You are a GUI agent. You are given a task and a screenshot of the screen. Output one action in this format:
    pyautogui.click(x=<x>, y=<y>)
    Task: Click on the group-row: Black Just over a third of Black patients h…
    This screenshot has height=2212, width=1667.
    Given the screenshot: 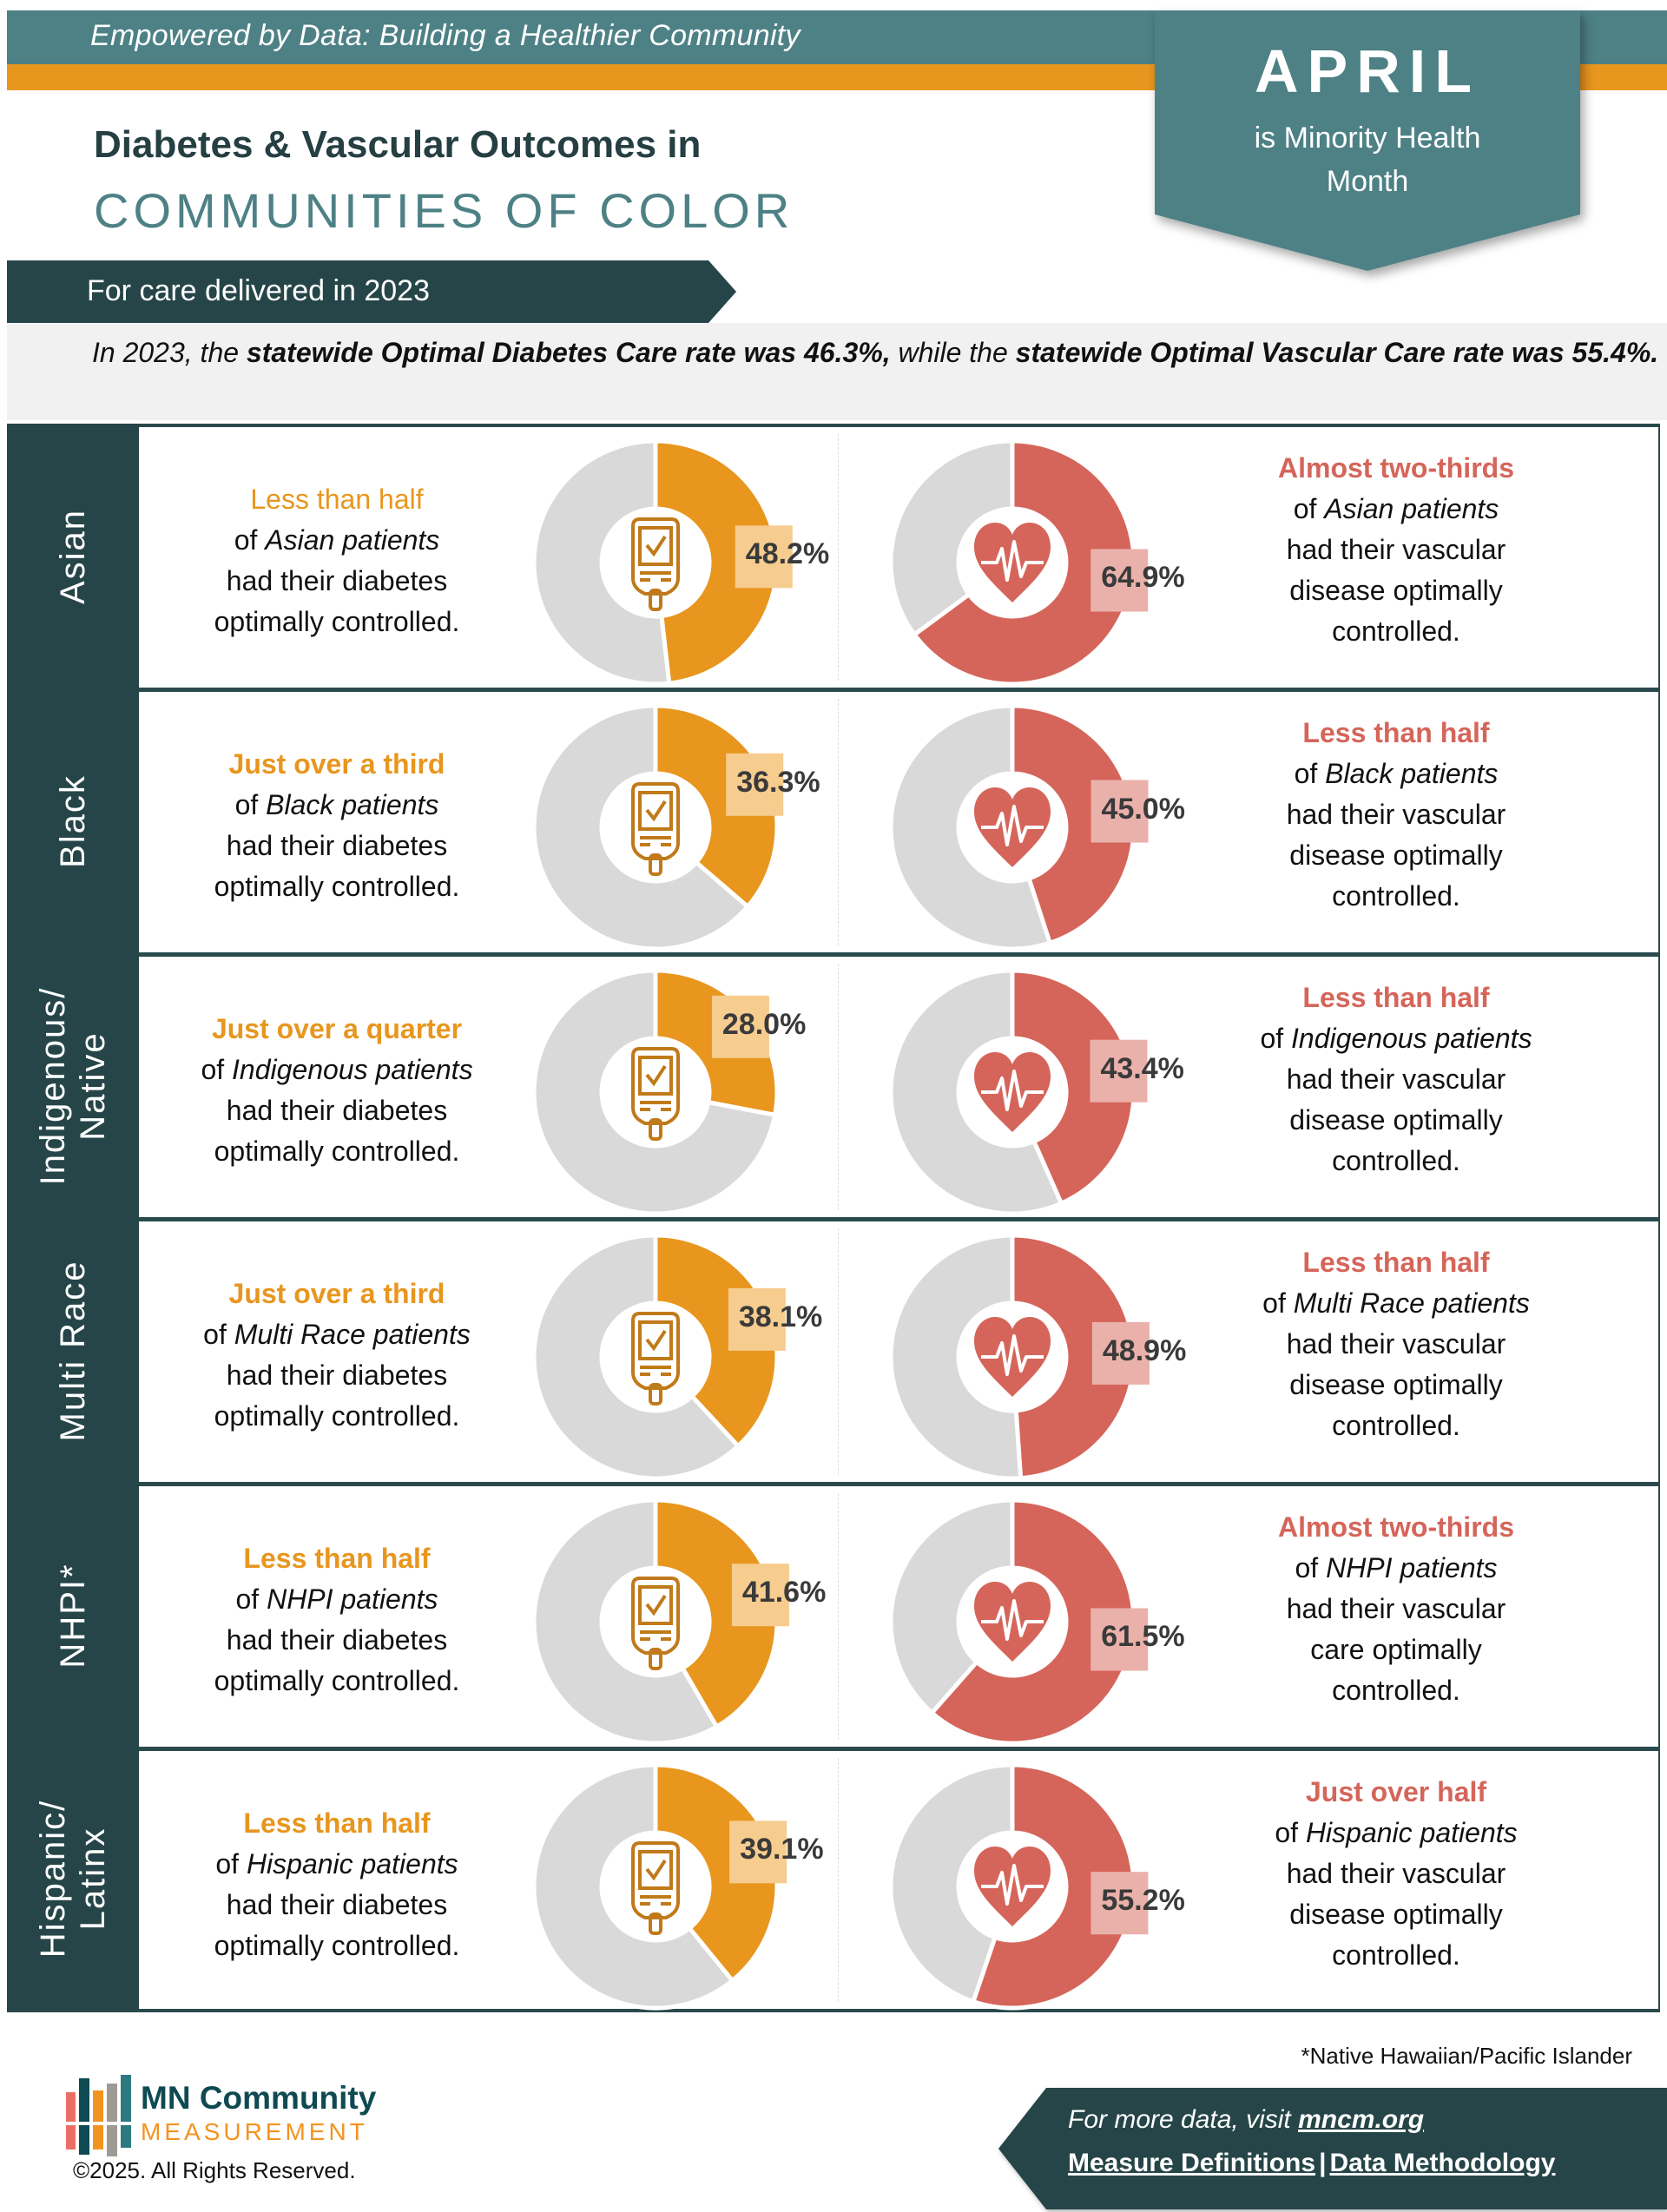 What is the action you would take?
    pyautogui.click(x=833, y=820)
    